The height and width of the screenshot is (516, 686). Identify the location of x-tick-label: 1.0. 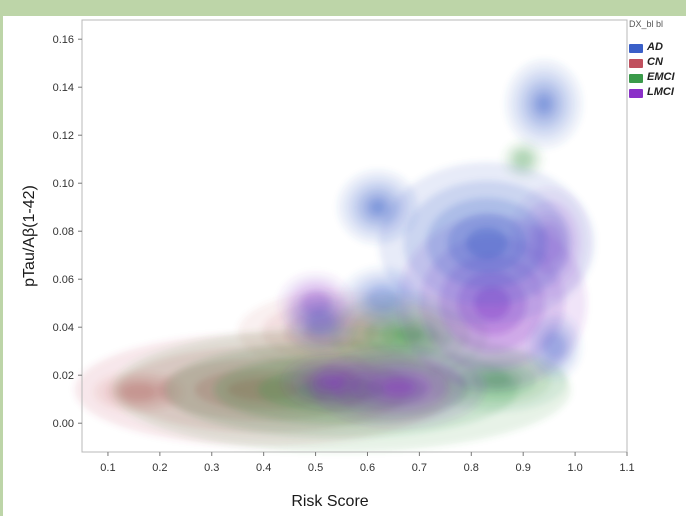
(574, 468).